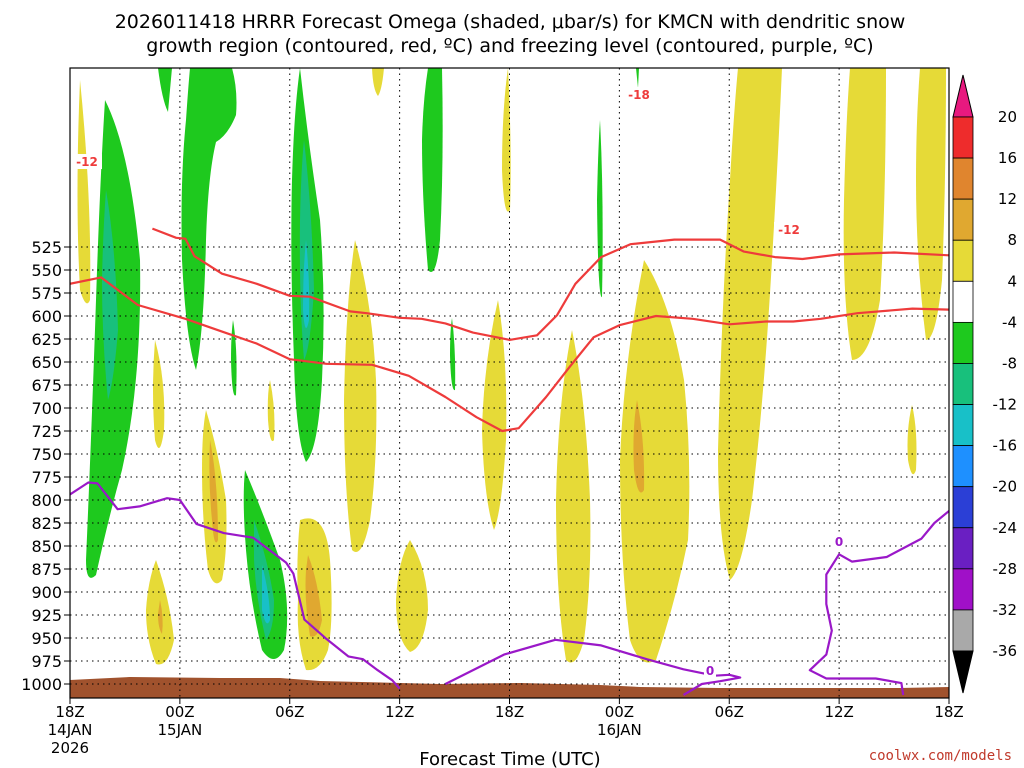 The width and height of the screenshot is (1024, 768). I want to click on y-tick-label: 675, so click(46, 385).